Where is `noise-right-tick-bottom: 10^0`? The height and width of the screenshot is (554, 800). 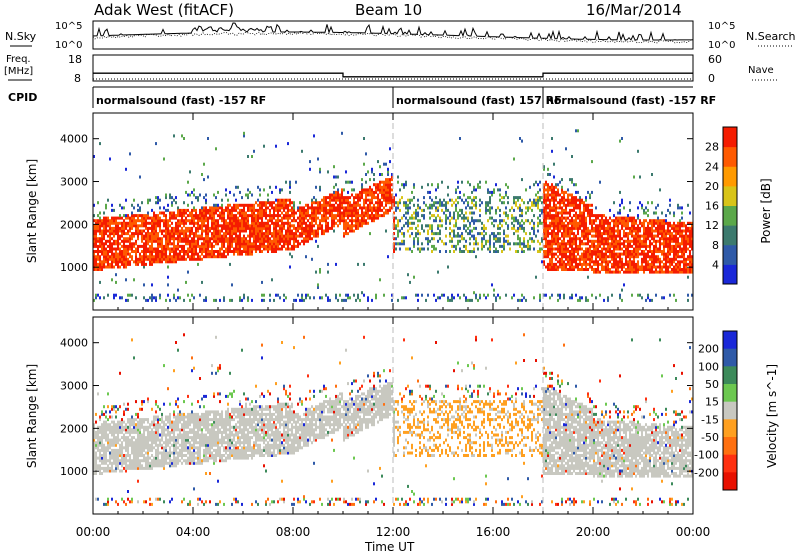
noise-right-tick-bottom: 10^0 is located at coordinates (721, 45).